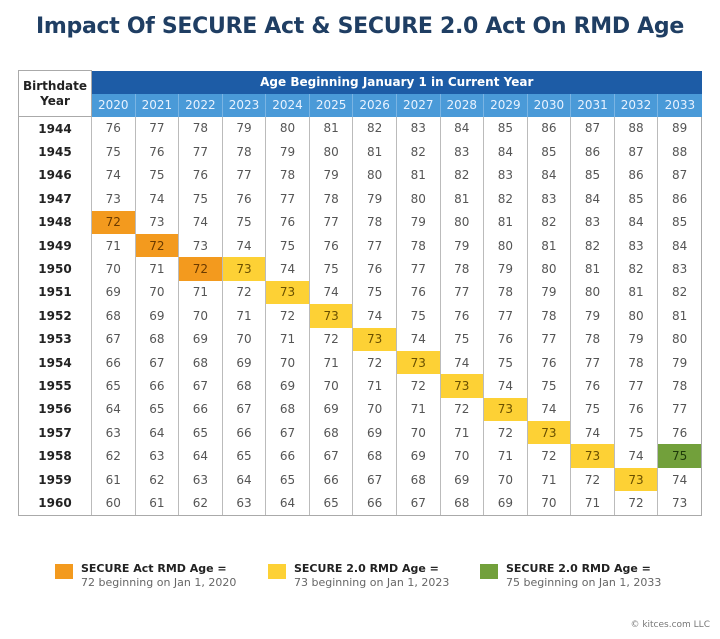 Image resolution: width=720 pixels, height=639 pixels. I want to click on highlighted-age-cell: 75, so click(679, 456).